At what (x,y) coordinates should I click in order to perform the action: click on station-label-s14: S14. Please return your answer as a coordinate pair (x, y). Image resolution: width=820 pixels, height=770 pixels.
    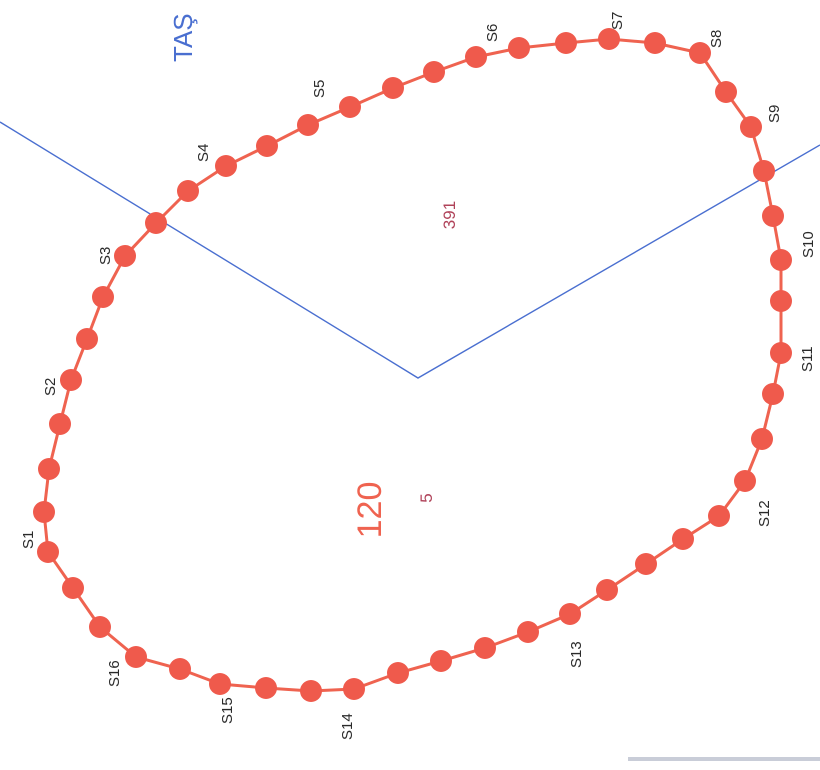
    Looking at the image, I should click on (347, 726).